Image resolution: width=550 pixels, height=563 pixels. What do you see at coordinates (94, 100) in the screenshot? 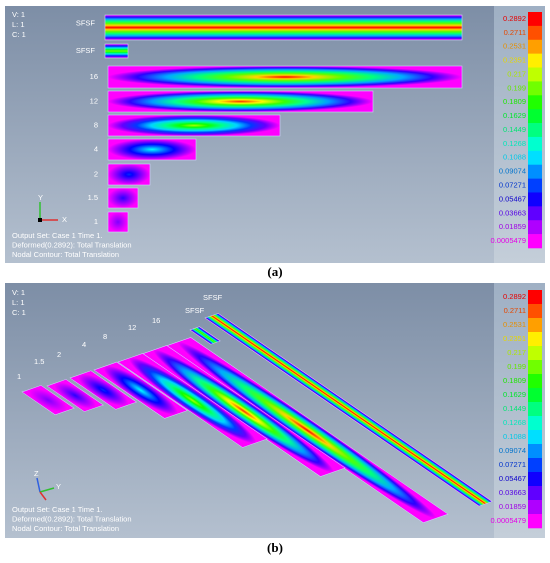
I see `strip-label: 12` at bounding box center [94, 100].